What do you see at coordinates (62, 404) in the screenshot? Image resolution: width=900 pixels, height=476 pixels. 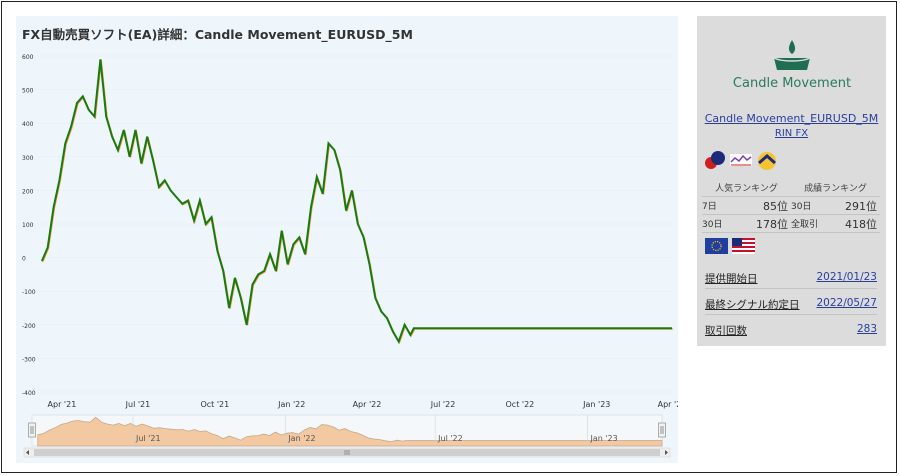 I see `x-tick-label: Apr '21` at bounding box center [62, 404].